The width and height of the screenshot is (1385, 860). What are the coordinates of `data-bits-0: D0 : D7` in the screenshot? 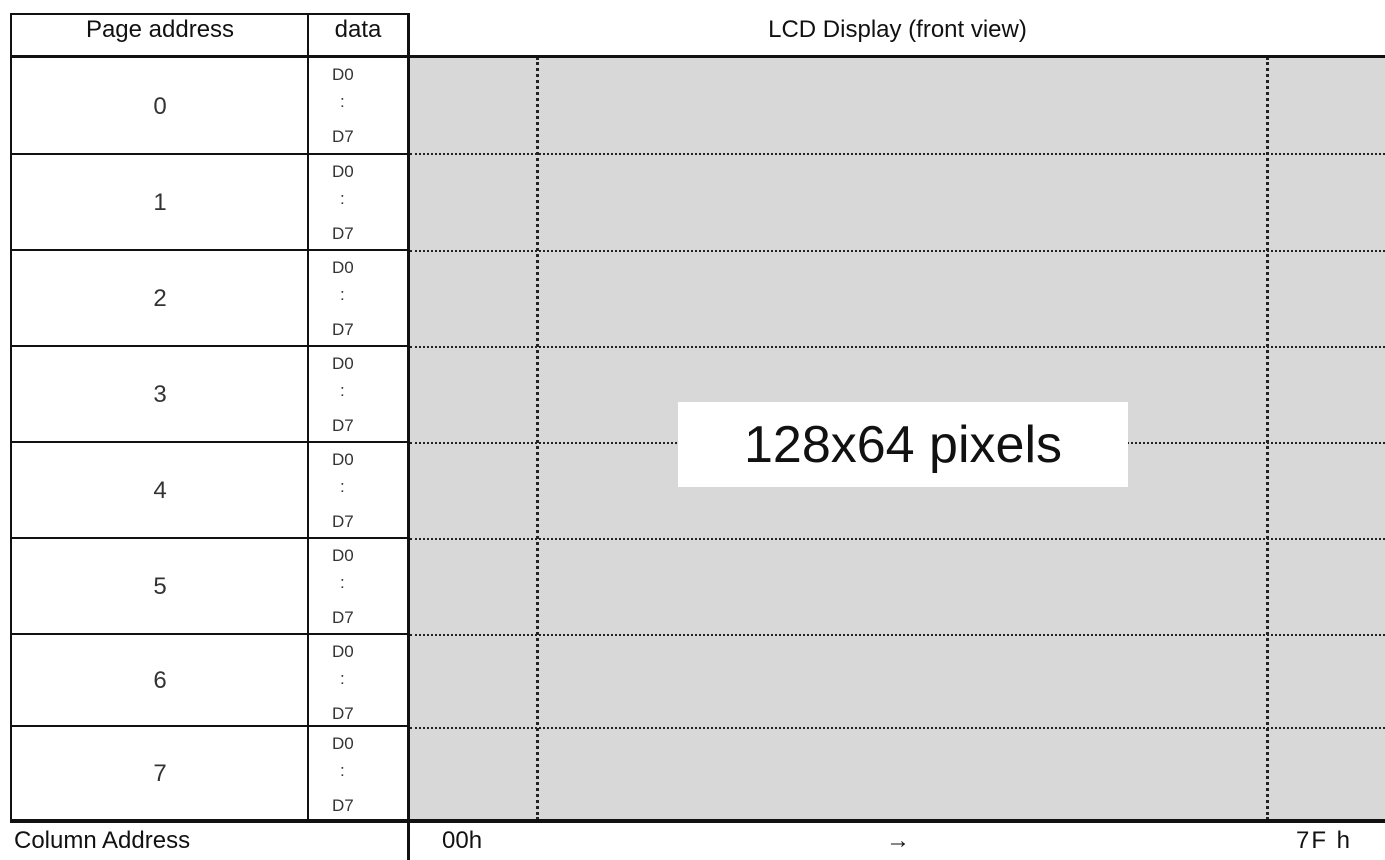 It's located at (358, 106).